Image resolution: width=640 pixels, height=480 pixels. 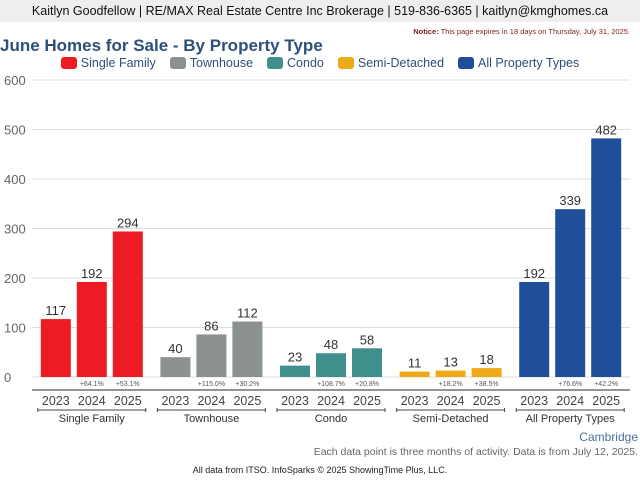 What do you see at coordinates (175, 348) in the screenshot?
I see `bar-value-label: 40` at bounding box center [175, 348].